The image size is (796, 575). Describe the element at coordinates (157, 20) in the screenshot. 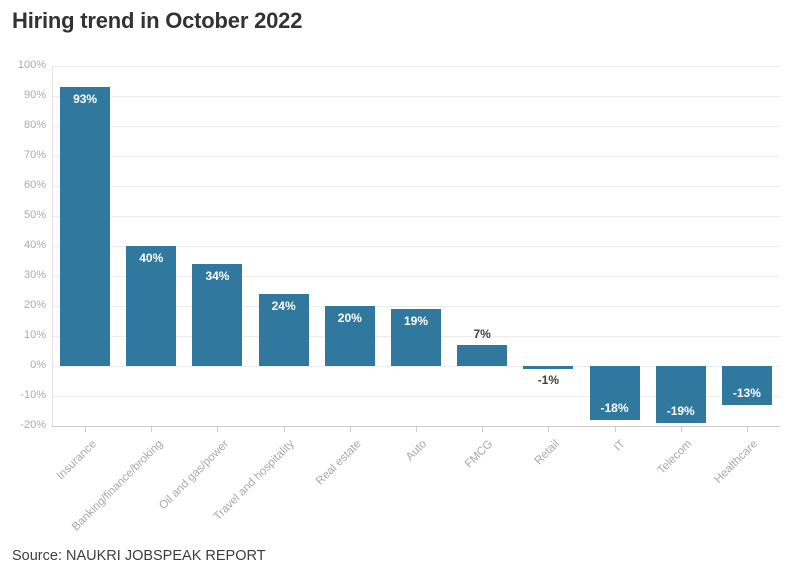

I see `chart-title: Hiring trend in October 2022` at that location.